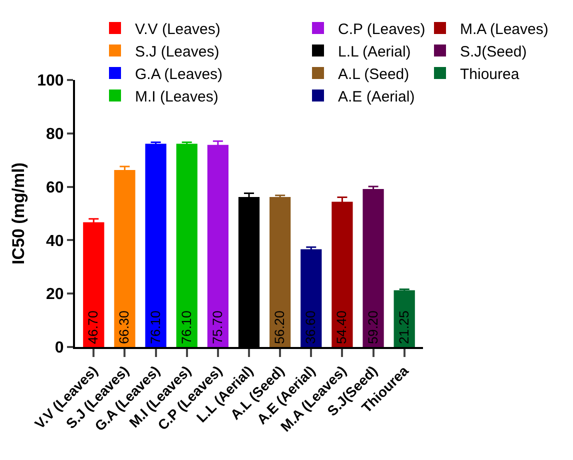  Describe the element at coordinates (93, 327) in the screenshot. I see `data-label: 46.70` at that location.